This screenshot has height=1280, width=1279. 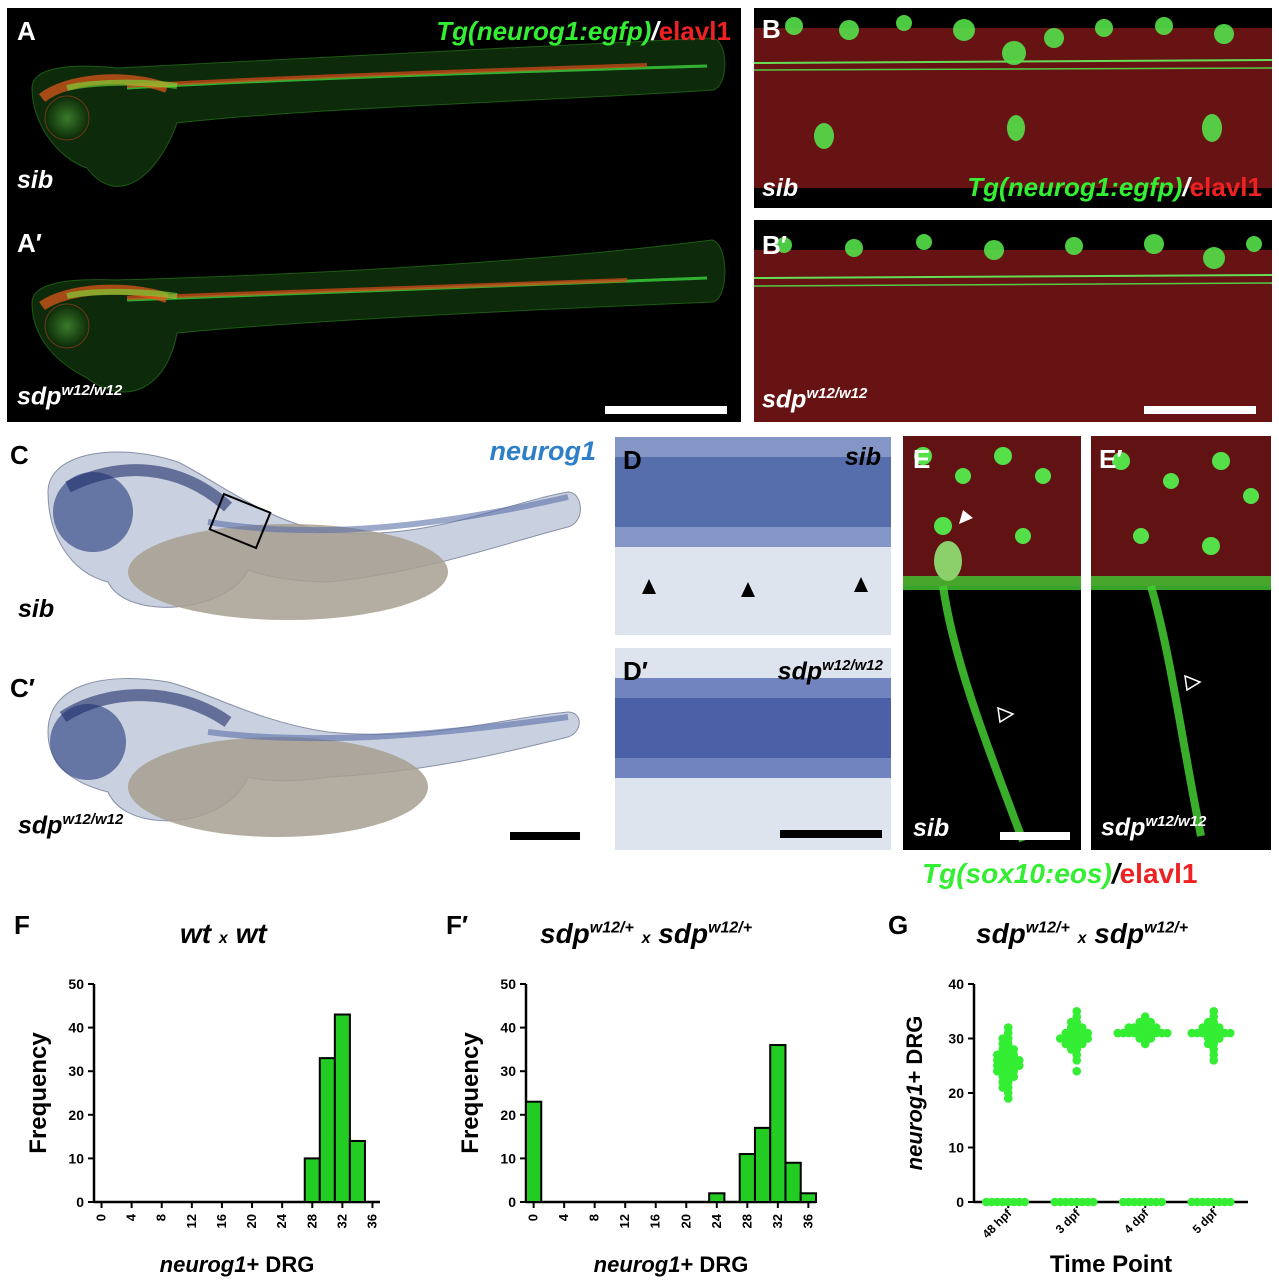 I want to click on x-tick-label: 5 dpf, so click(x=1205, y=1221).